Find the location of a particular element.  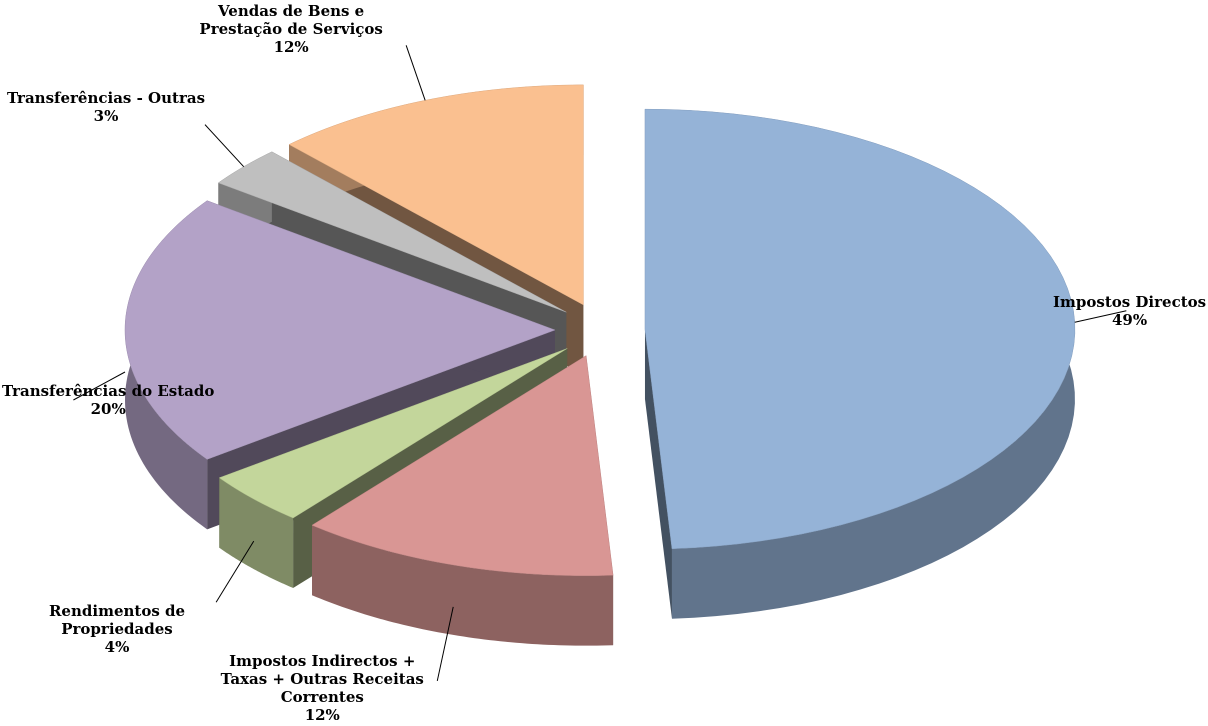

value-label: 49% is located at coordinates (1129, 319).